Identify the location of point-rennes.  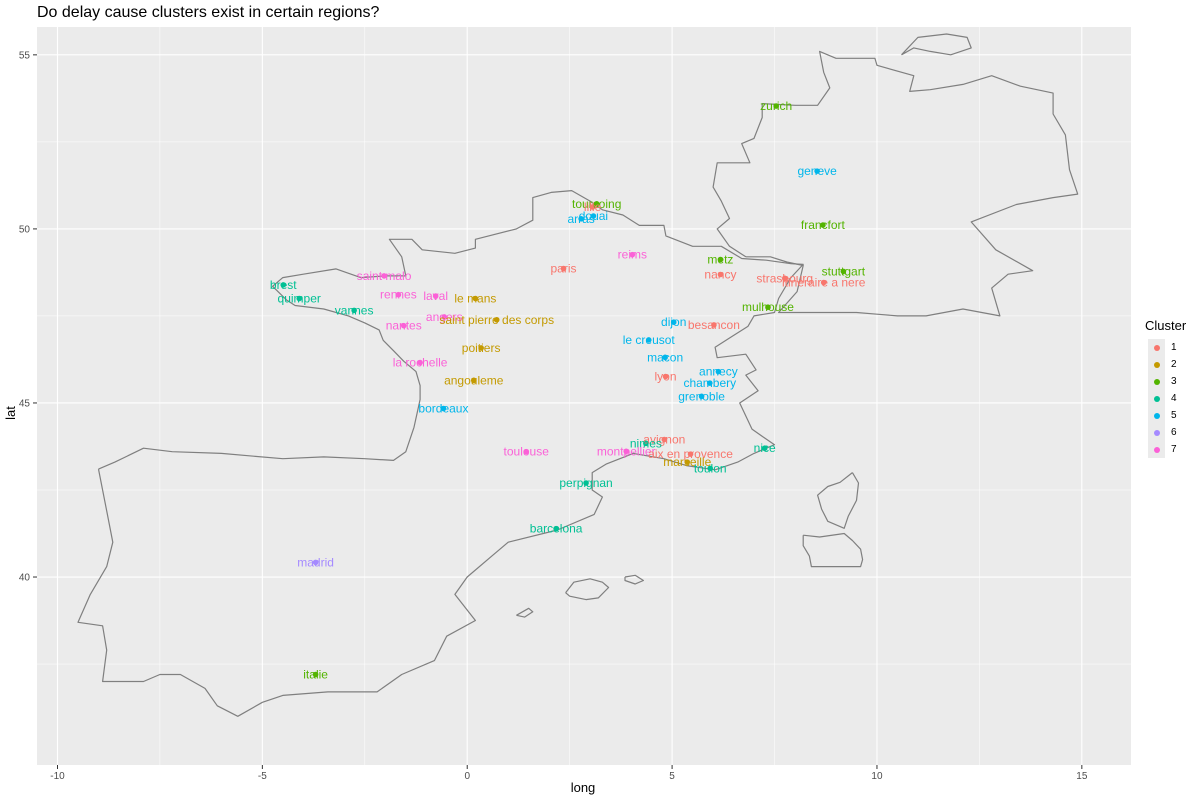
(398, 294).